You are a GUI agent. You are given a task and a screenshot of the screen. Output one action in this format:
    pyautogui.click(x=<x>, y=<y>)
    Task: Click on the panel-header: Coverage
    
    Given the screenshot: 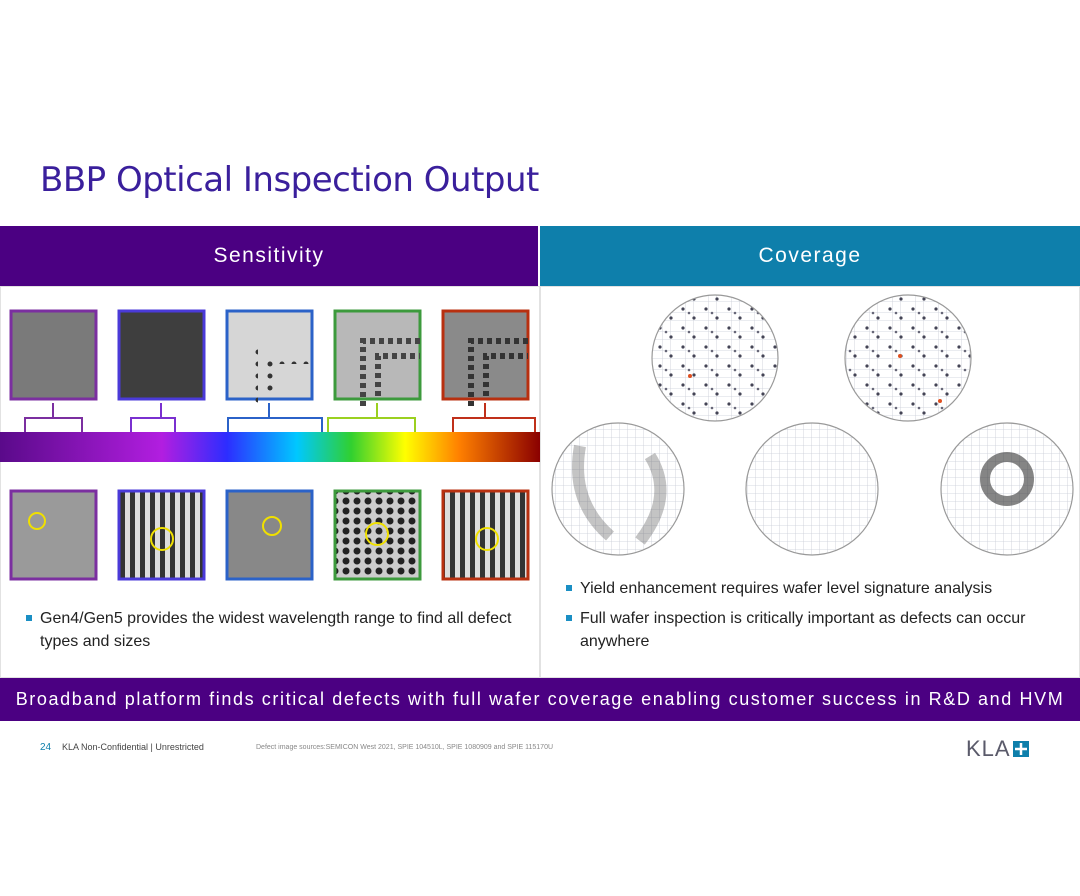 What is the action you would take?
    pyautogui.click(x=810, y=256)
    